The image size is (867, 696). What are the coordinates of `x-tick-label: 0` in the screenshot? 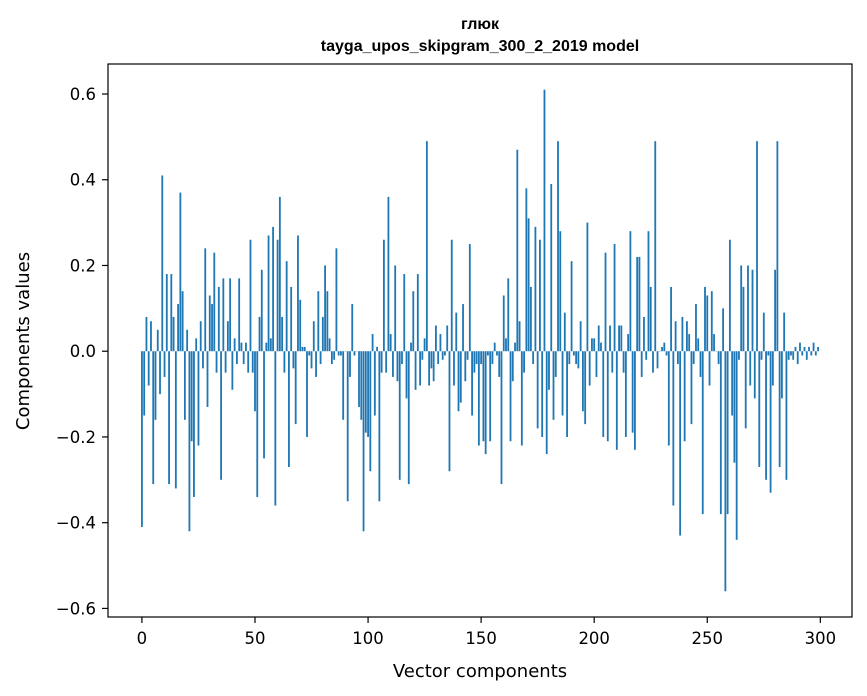 It's located at (142, 638).